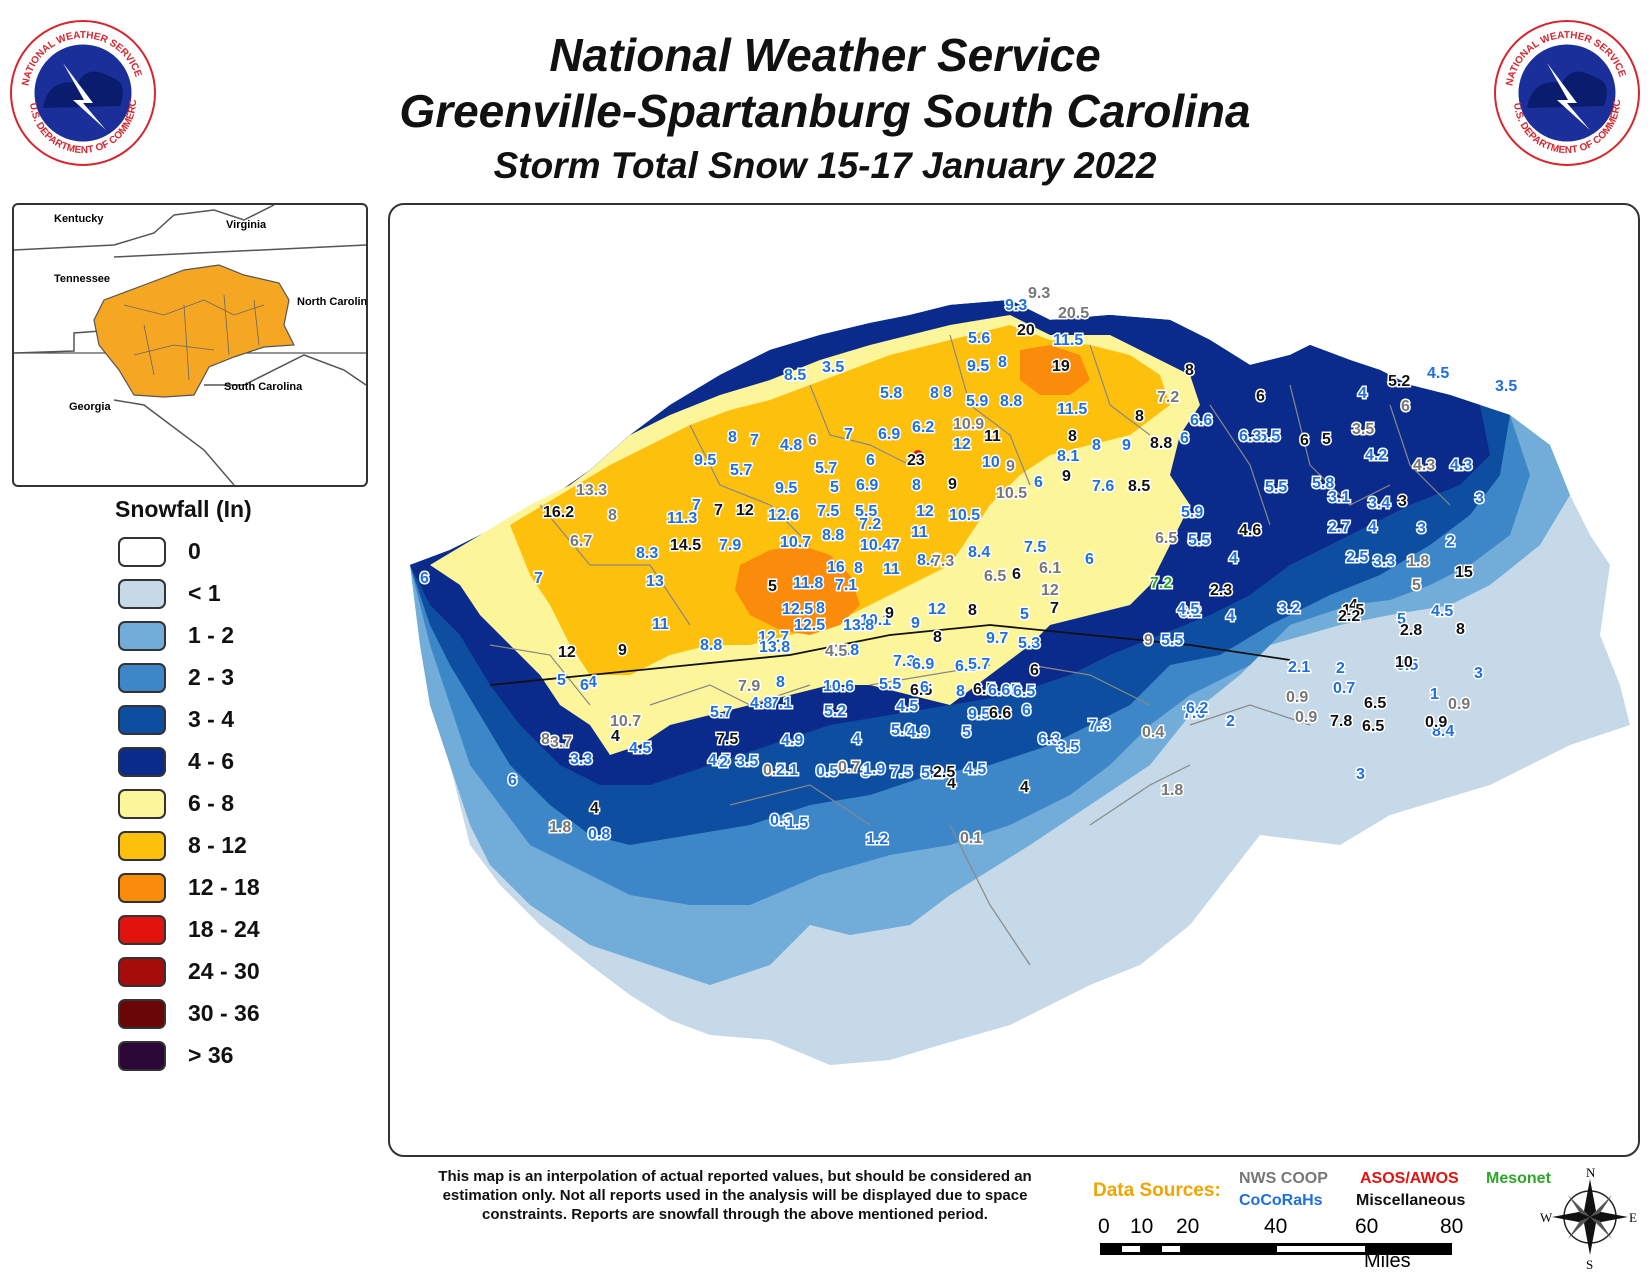  I want to click on snow-report-cocorahs: 7.3, so click(904, 661).